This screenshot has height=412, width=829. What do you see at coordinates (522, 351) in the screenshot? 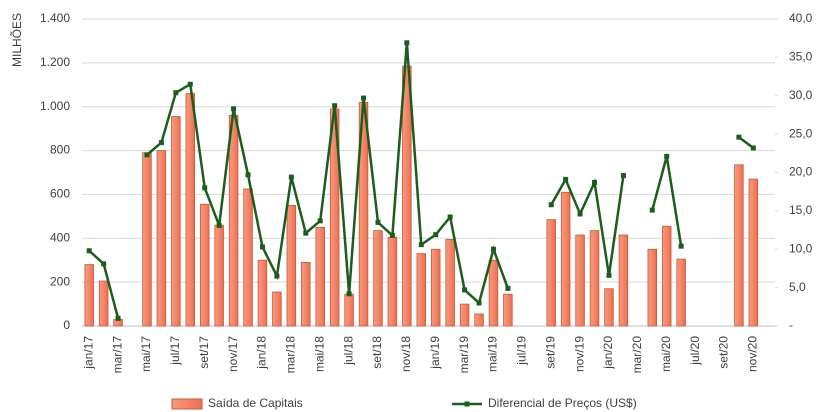
I see `x-tick-label: jul/19` at bounding box center [522, 351].